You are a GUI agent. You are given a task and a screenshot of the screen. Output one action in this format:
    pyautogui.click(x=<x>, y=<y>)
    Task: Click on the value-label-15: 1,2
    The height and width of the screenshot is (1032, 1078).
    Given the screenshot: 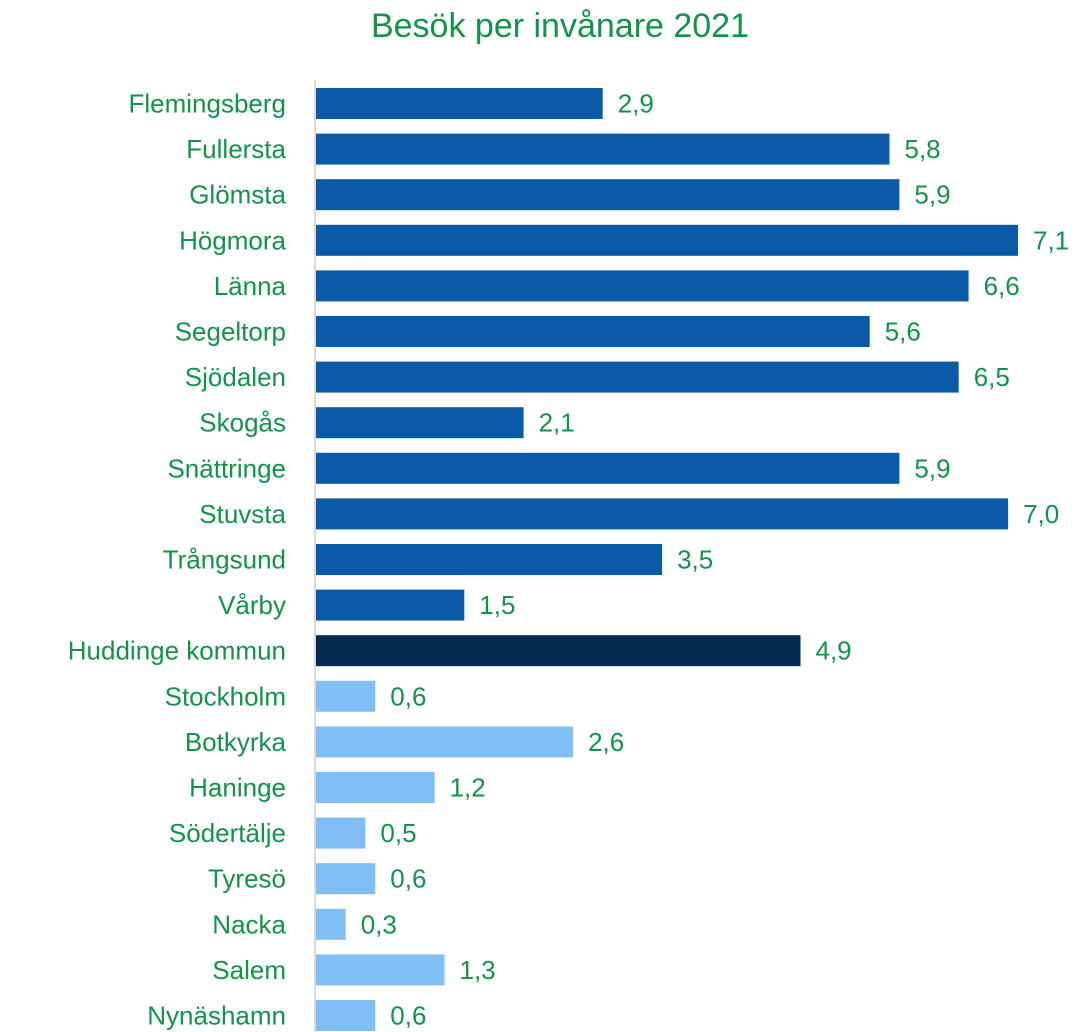 What is the action you would take?
    pyautogui.click(x=468, y=788)
    